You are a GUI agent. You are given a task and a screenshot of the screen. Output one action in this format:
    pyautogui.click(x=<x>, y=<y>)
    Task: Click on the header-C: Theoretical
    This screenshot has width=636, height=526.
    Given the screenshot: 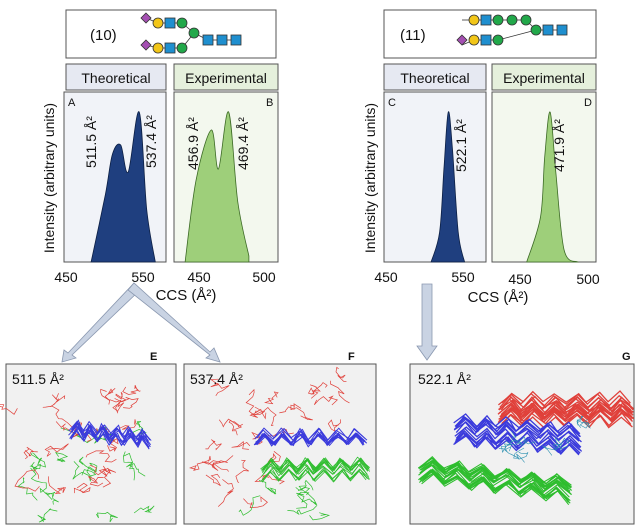 What is the action you would take?
    pyautogui.click(x=434, y=78)
    